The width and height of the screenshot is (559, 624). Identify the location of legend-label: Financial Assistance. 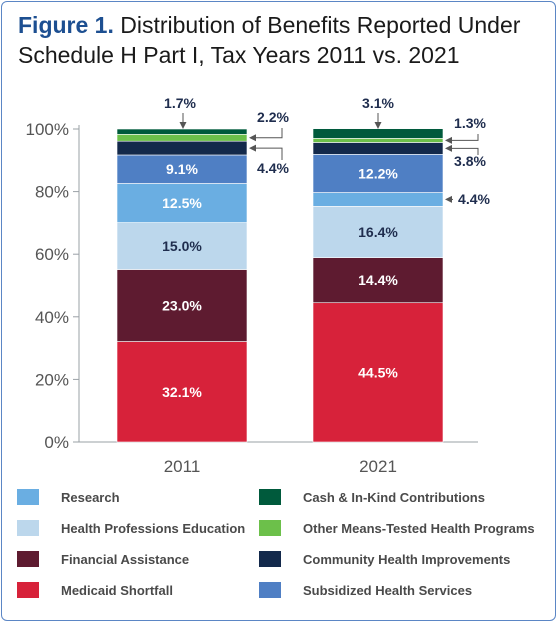
(125, 559).